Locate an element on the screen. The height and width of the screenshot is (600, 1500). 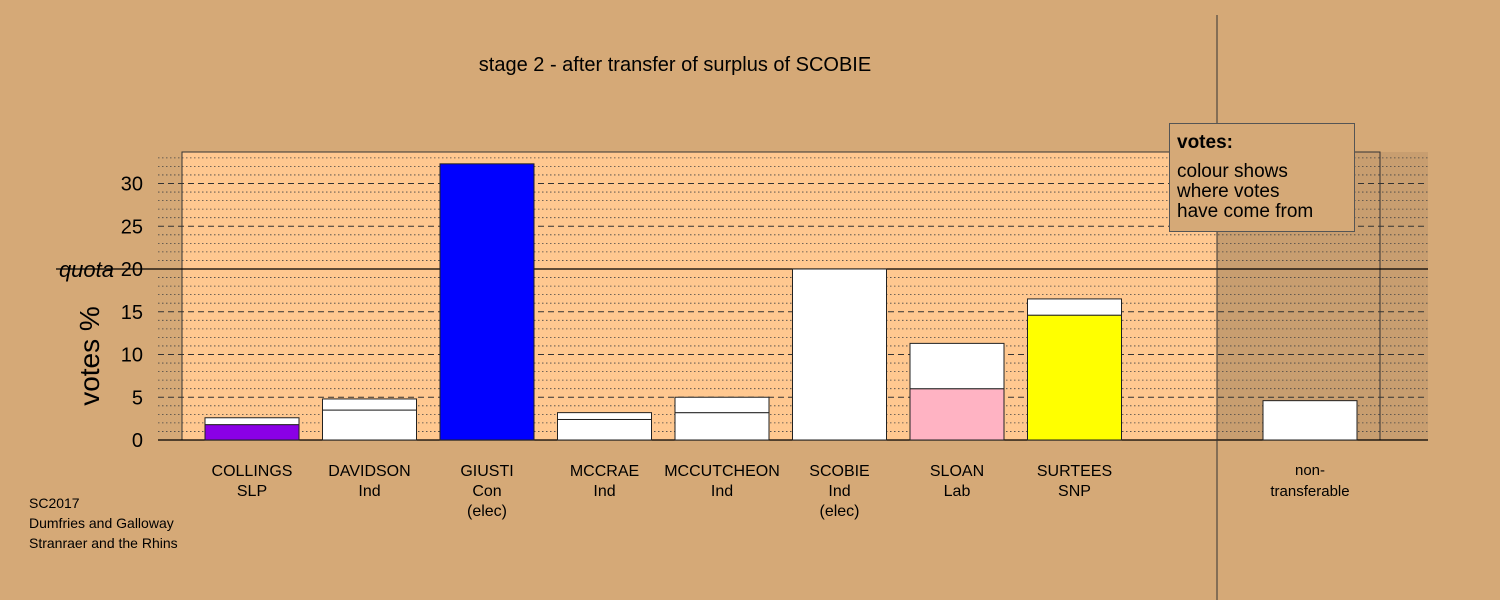
legend-line-2: where votes is located at coordinates (1228, 191).